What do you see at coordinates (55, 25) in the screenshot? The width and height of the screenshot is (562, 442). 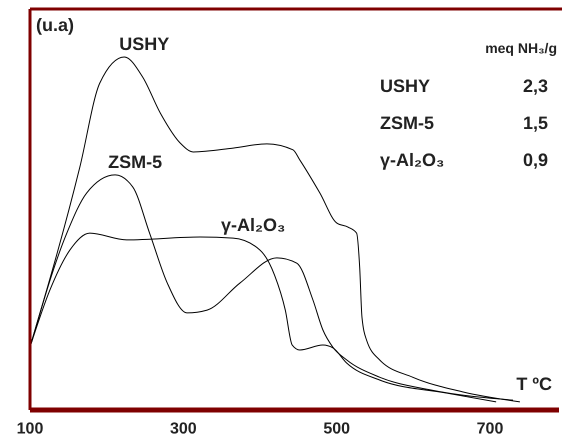 I see `y-axis-title: (u.a)` at bounding box center [55, 25].